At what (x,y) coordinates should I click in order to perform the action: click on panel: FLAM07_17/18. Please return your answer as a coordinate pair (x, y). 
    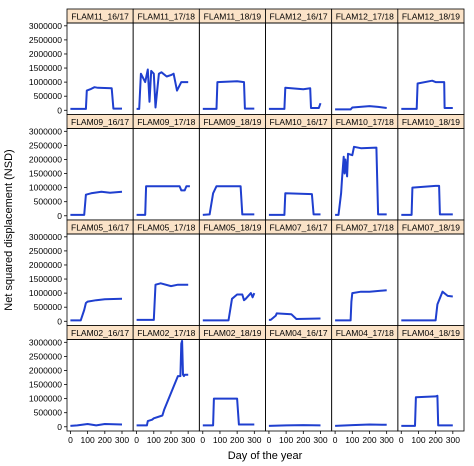
    Looking at the image, I should click on (365, 272).